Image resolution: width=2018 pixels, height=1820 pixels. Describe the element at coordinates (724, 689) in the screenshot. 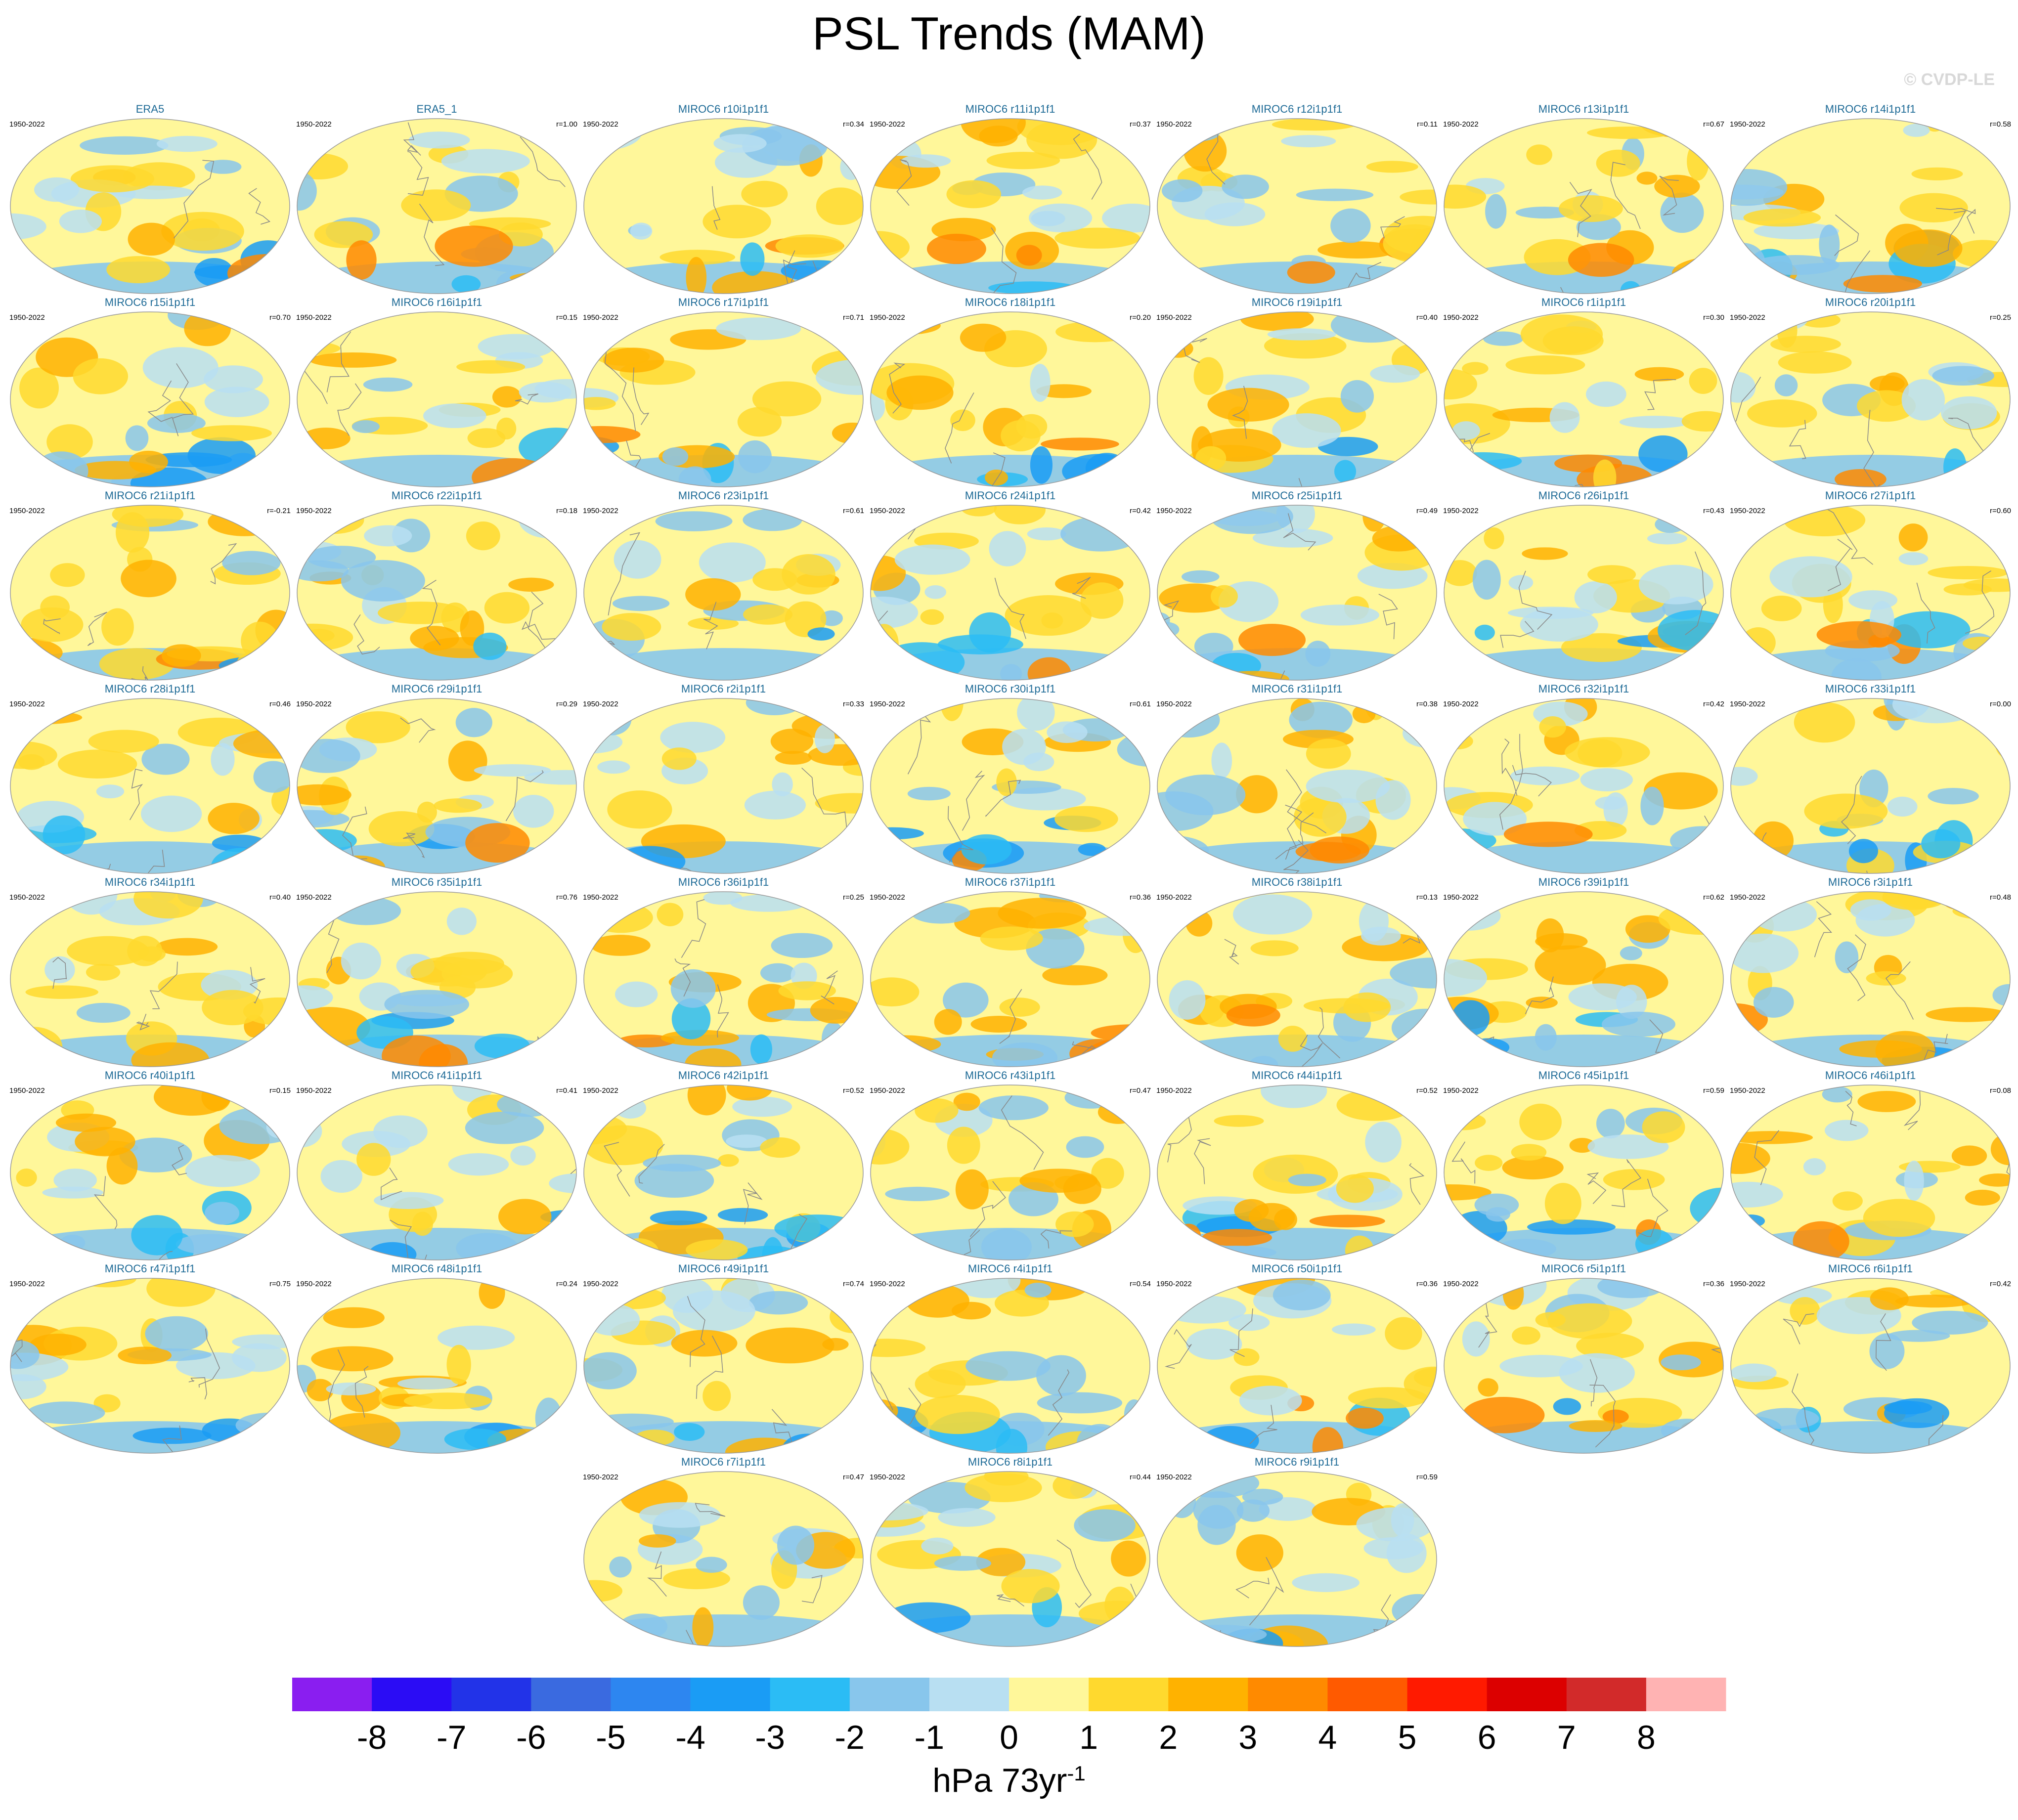

I see `panel-title: MIROC6 r2i1p1f1` at that location.